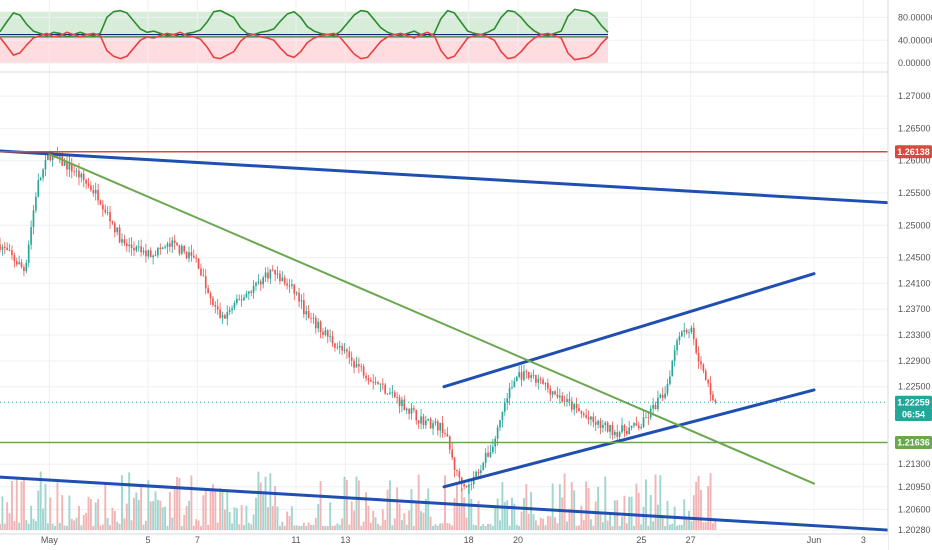 This screenshot has width=932, height=550. What do you see at coordinates (197, 540) in the screenshot?
I see `date-label: 7` at bounding box center [197, 540].